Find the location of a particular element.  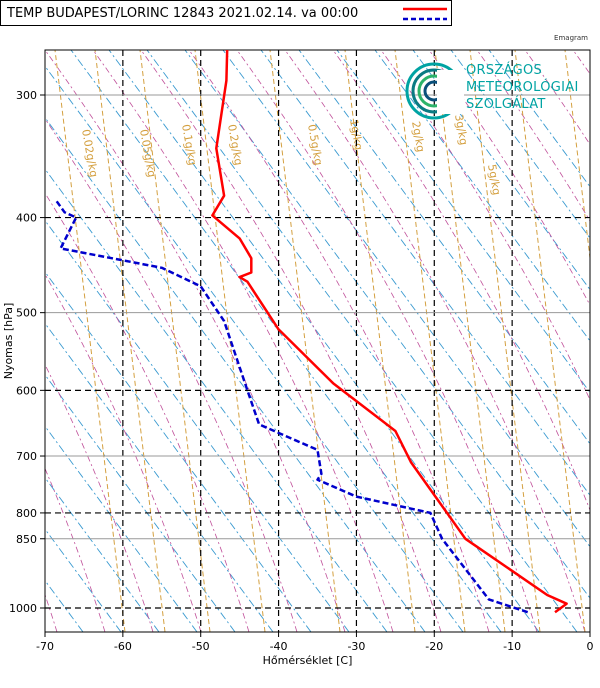

mixing-ratio-label: 0.05g/kg is located at coordinates (147, 153).